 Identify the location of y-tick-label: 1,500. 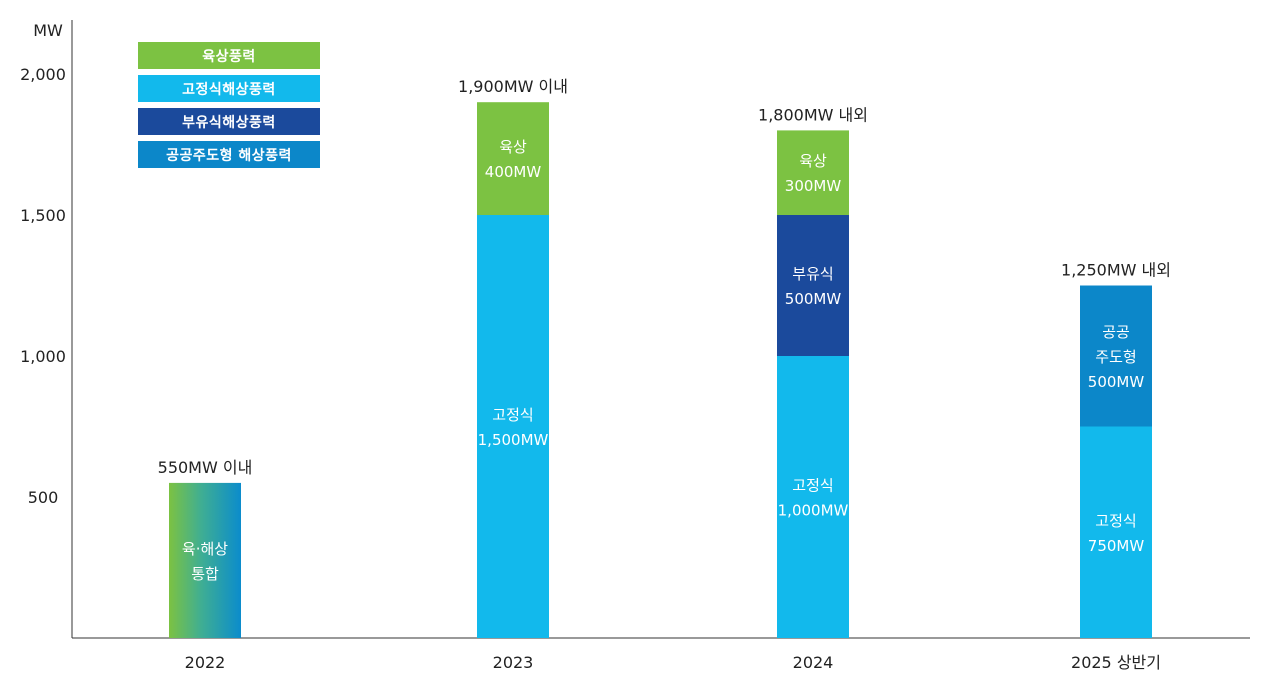
(43, 215).